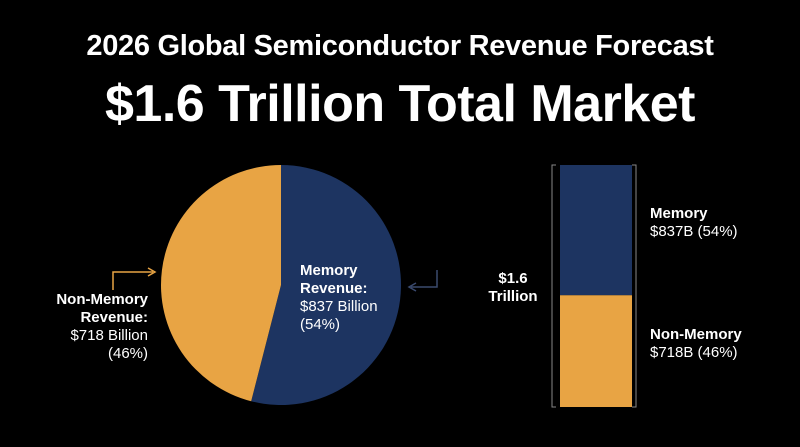  What do you see at coordinates (696, 335) in the screenshot?
I see `segment-label: Non-Memory` at bounding box center [696, 335].